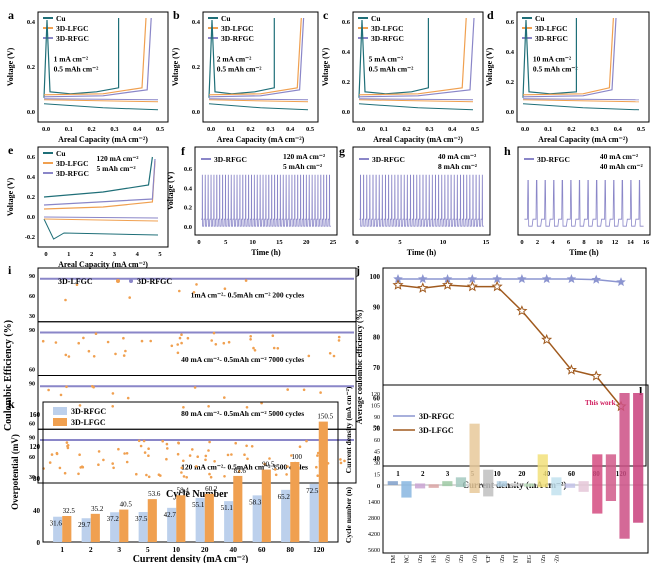  What do you see at coordinates (391, 69) in the screenshot?
I see `panel-c-annotation: 0.5 mAh cm⁻²` at bounding box center [391, 69].